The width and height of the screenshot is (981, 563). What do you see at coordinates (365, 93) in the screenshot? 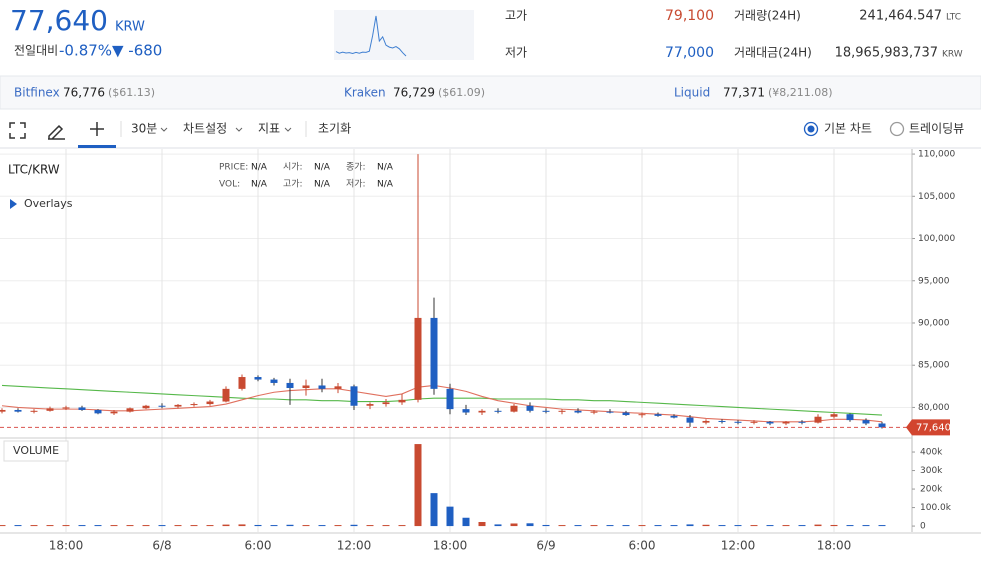
I see `exchange-name: Kraken` at bounding box center [365, 93].